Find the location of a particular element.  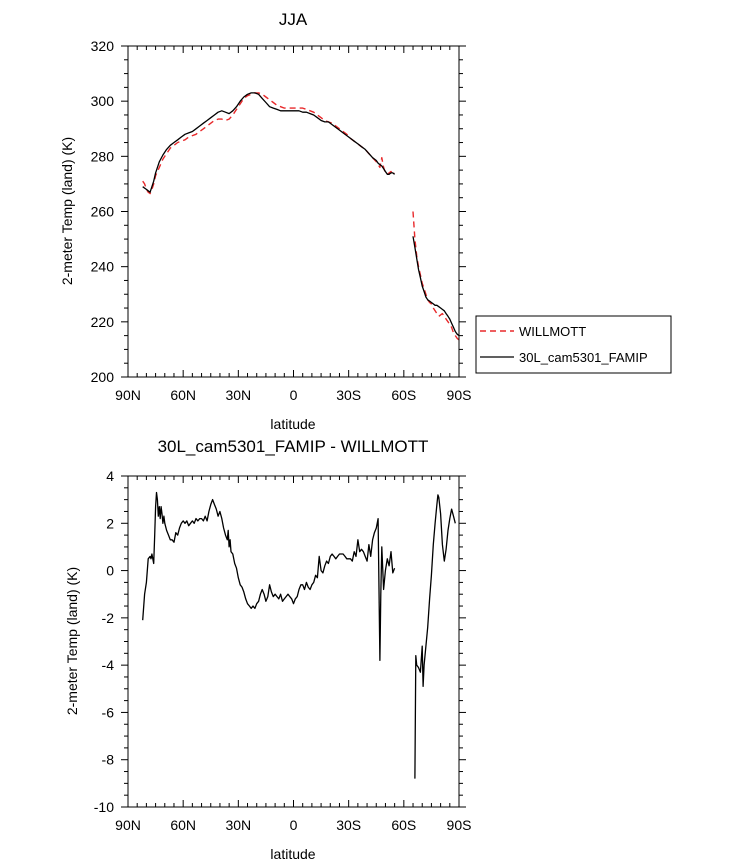

y-tick-label: 2 is located at coordinates (110, 523).